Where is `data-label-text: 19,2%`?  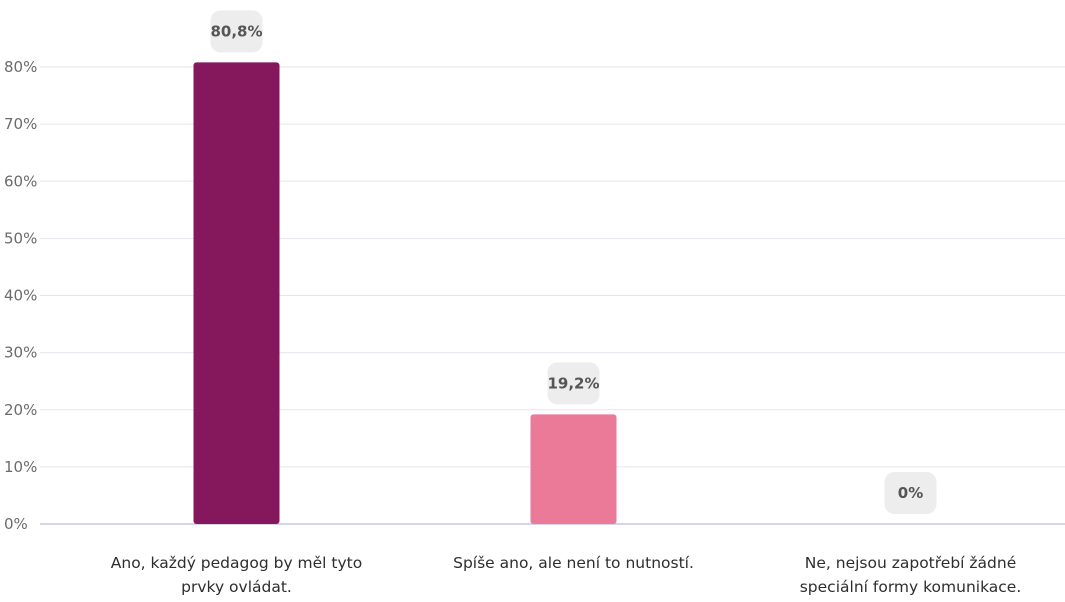
data-label-text: 19,2% is located at coordinates (573, 383).